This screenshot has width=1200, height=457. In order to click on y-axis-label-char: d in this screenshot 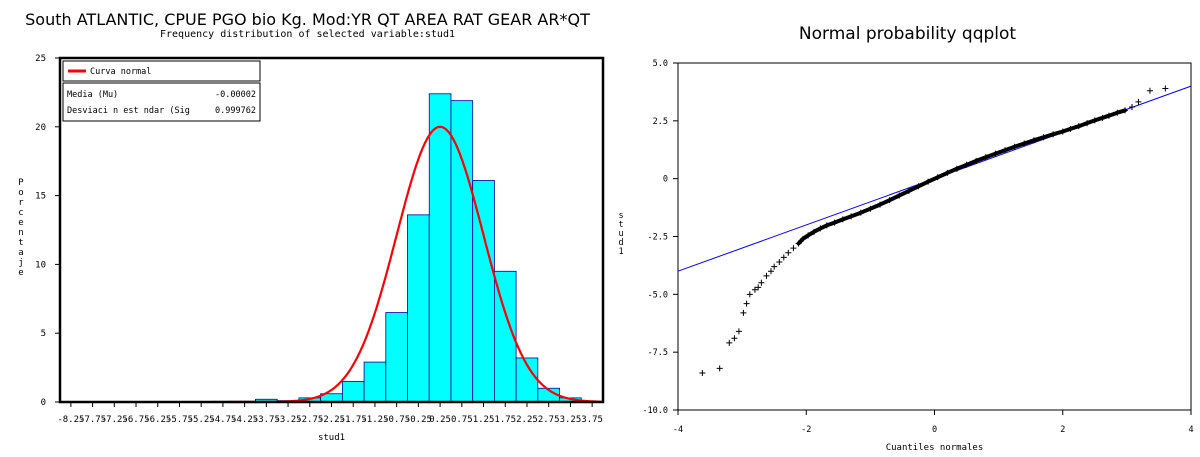, I will do `click(620, 243)`.